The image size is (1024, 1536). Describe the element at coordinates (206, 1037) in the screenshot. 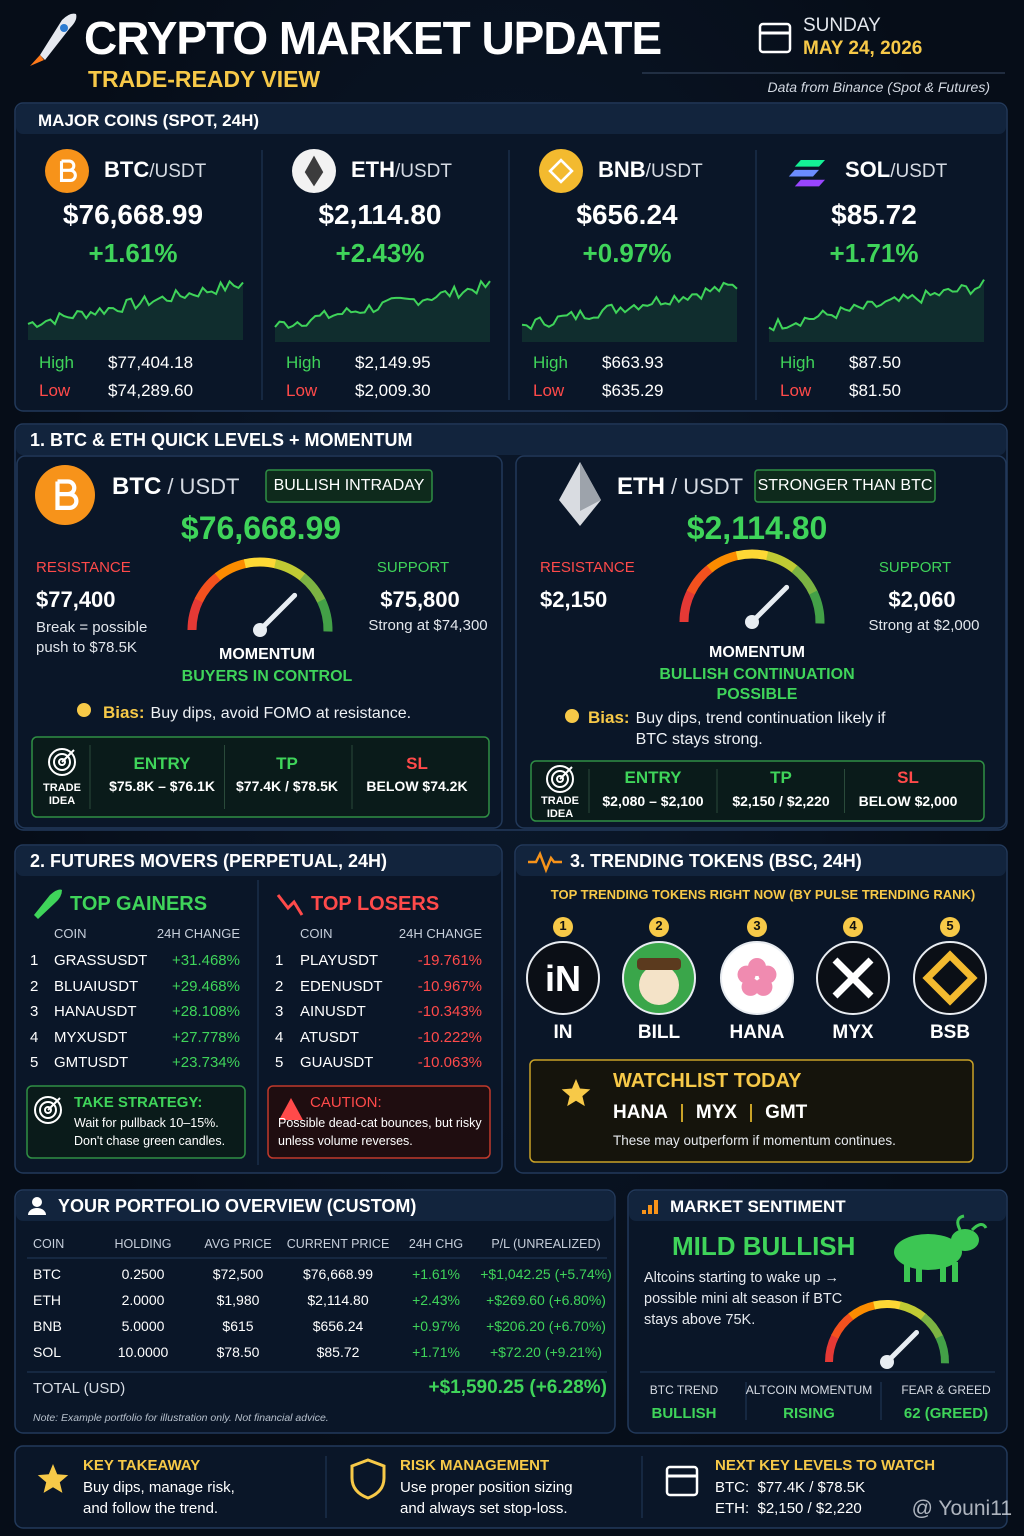

I see `change: +27.778%` at that location.